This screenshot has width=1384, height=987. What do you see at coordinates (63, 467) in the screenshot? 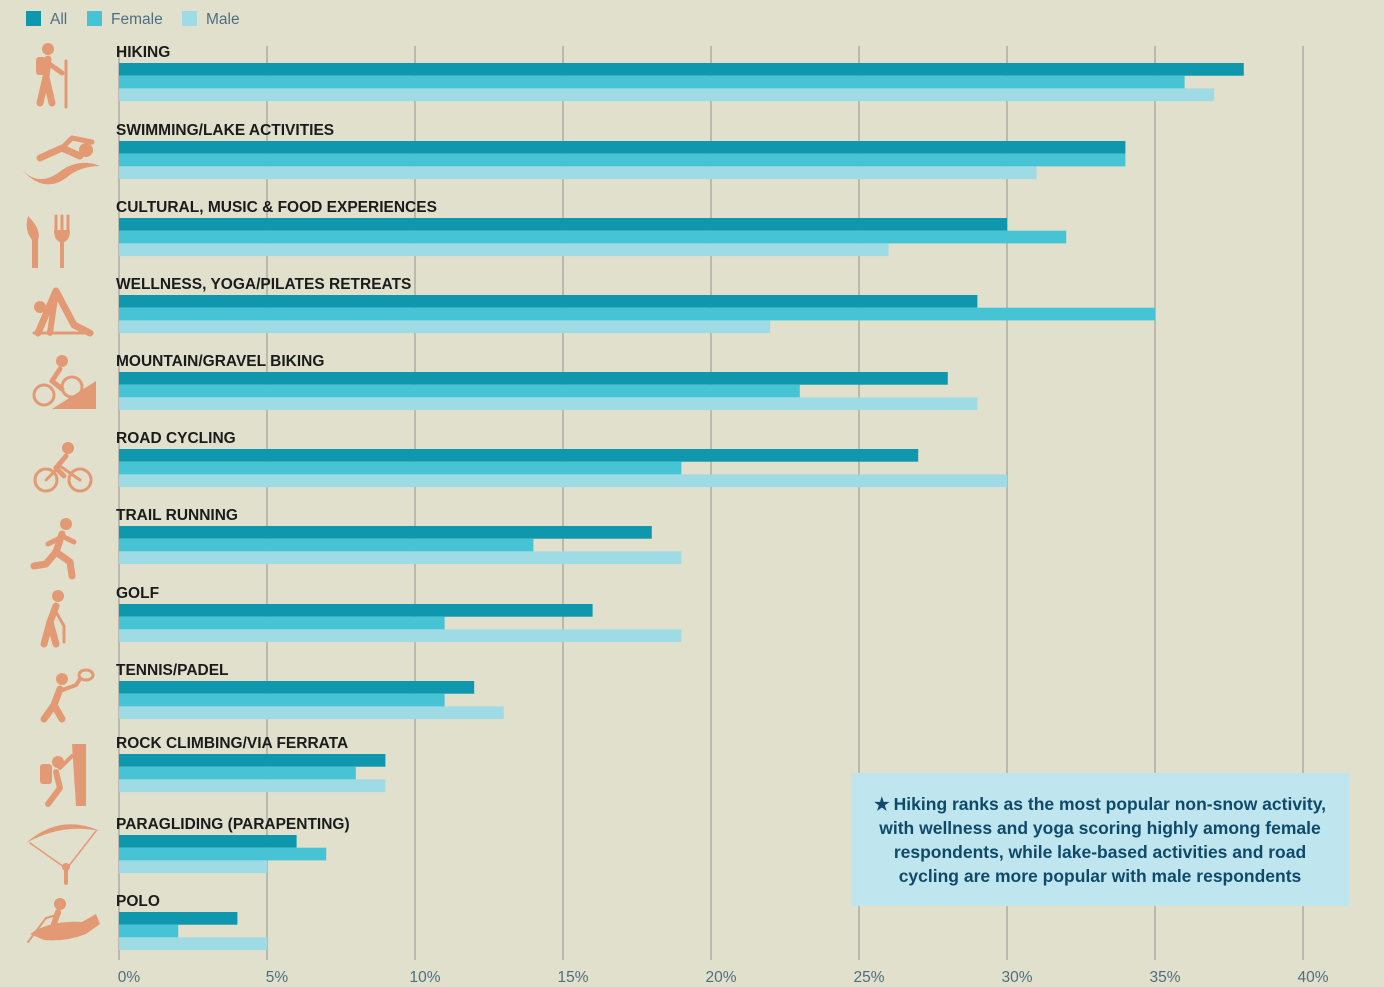
I see `road-cycling-icon` at bounding box center [63, 467].